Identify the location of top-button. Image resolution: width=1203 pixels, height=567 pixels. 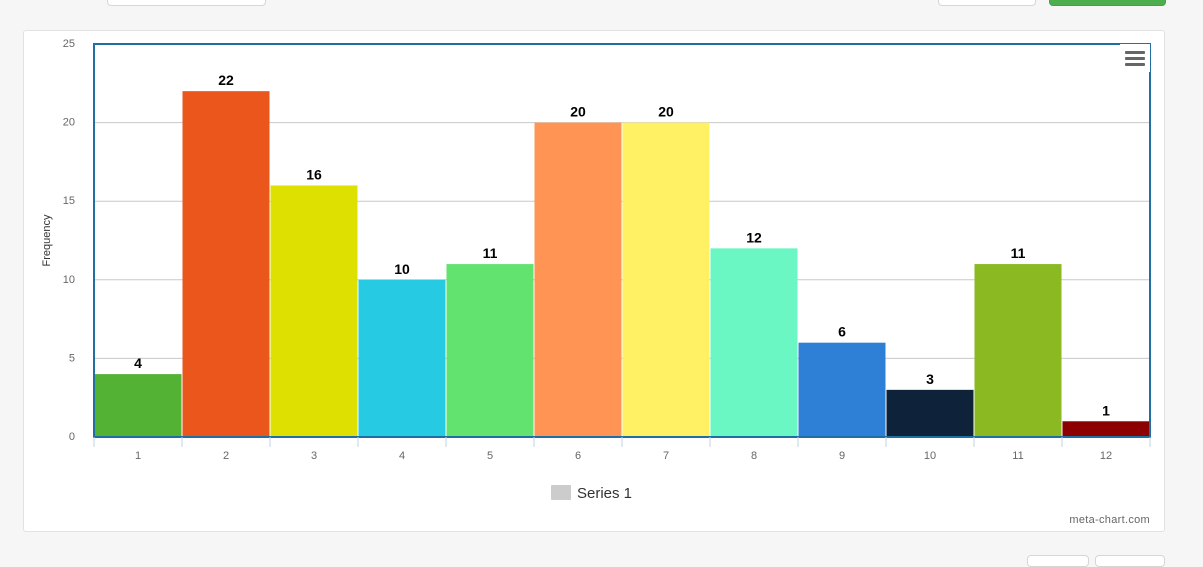
(987, 3).